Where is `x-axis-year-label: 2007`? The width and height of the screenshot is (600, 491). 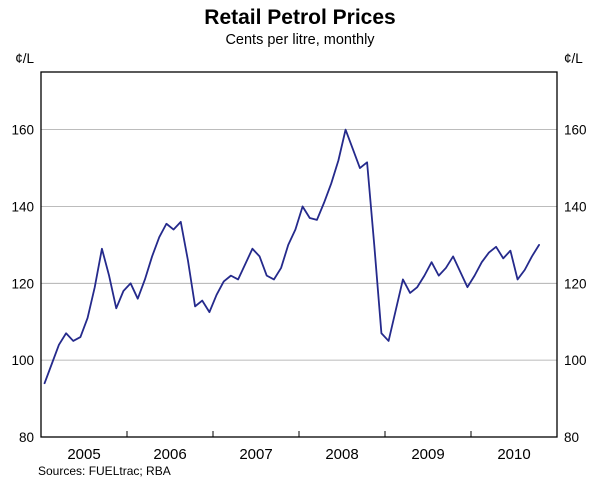
x-axis-year-label: 2007 is located at coordinates (255, 454).